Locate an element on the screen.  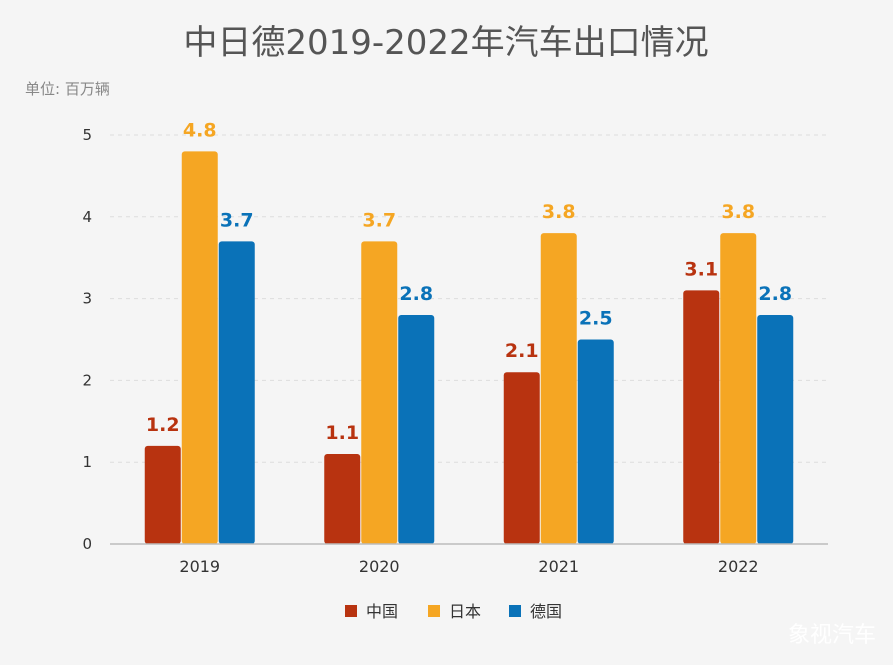
legend: 中国 日本 德国 is located at coordinates (453, 611).